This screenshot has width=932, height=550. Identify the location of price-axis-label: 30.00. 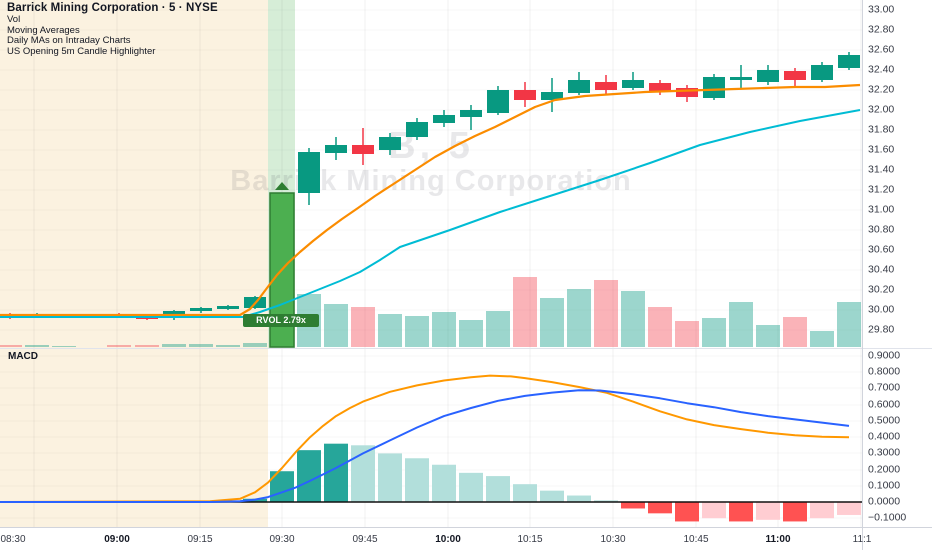
(881, 309).